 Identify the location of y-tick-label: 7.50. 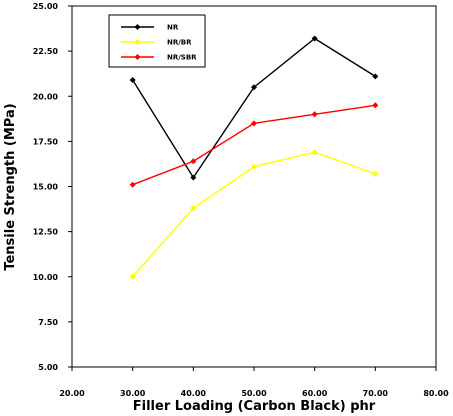
(48, 322).